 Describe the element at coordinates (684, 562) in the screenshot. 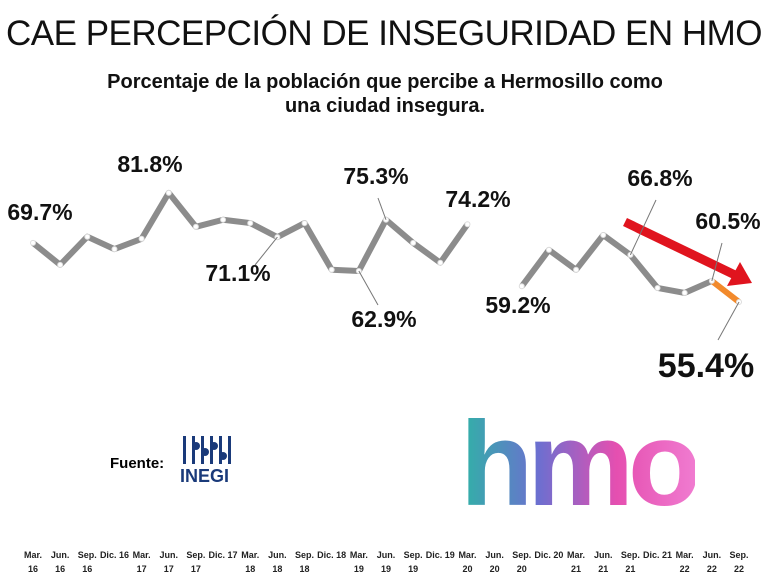

I see `x-tick-label: Mar. 22` at that location.